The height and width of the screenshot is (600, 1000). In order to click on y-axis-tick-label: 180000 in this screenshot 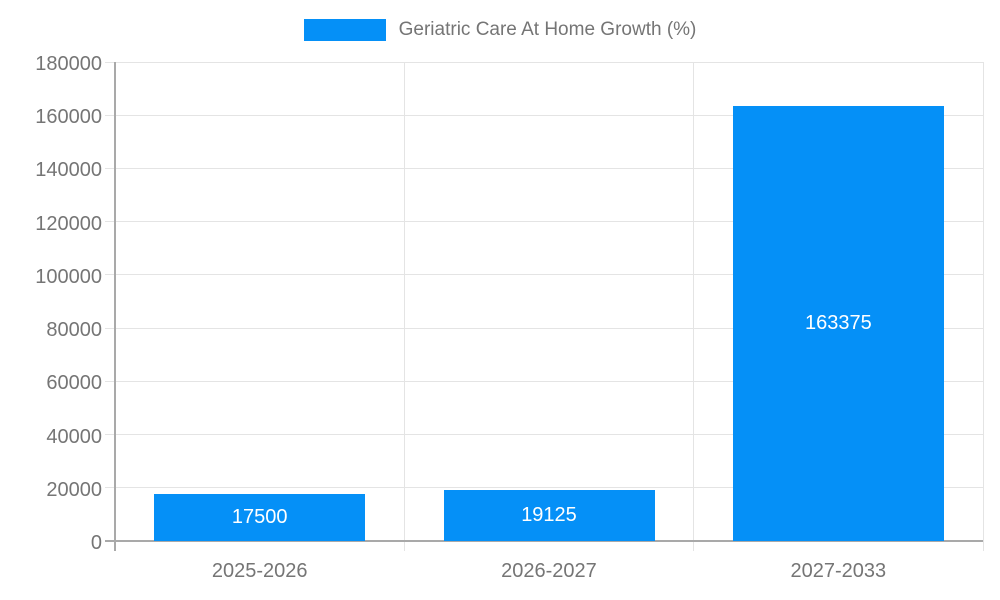, I will do `click(68, 64)`.